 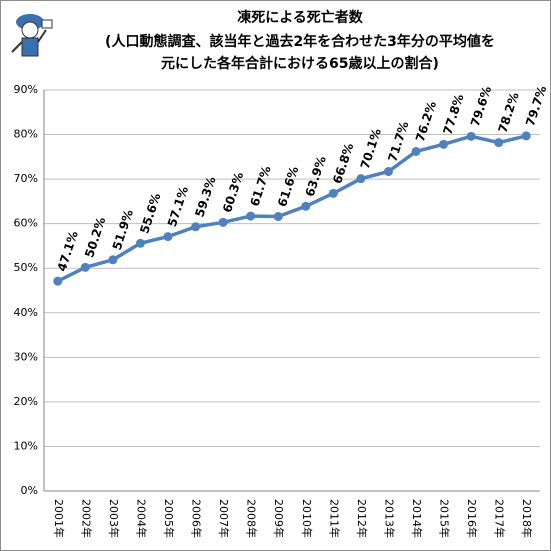 What do you see at coordinates (29, 490) in the screenshot?
I see `y-tick-label: 0%` at bounding box center [29, 490].